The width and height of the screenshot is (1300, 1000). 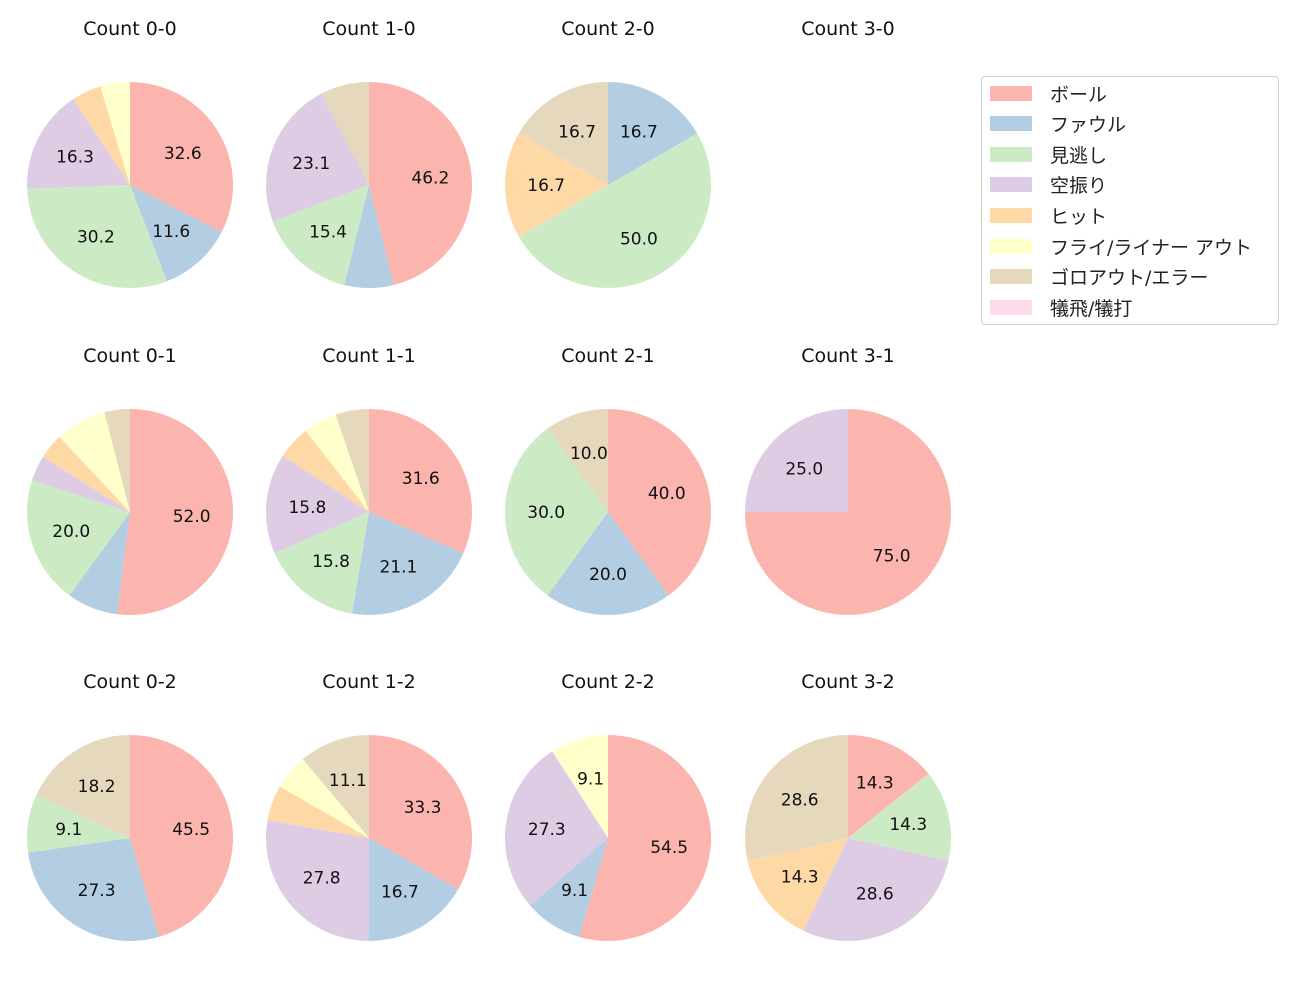 I want to click on legend-label: ボール, so click(x=1079, y=94).